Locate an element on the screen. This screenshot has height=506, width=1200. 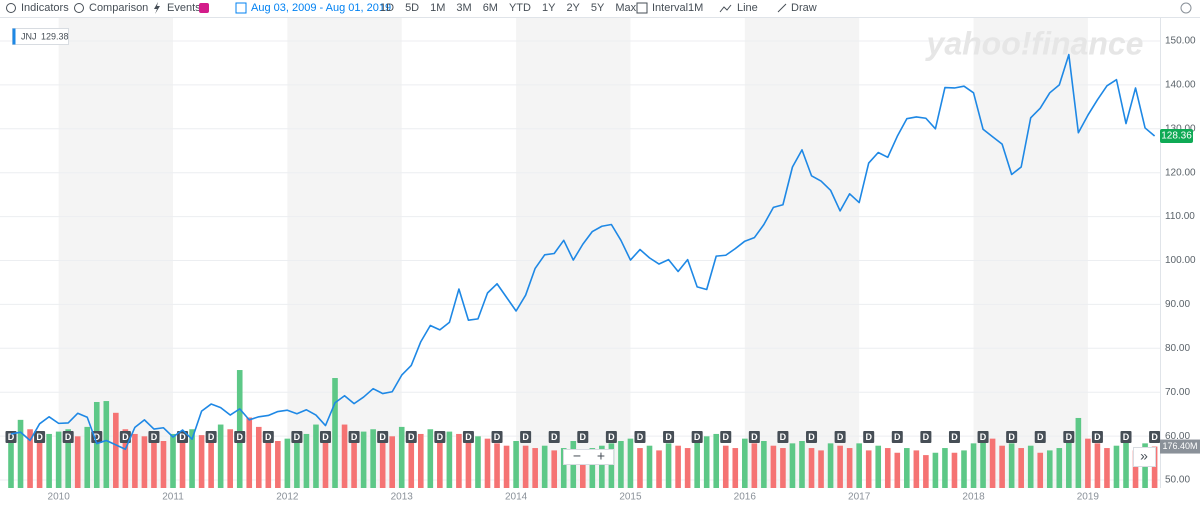
range-button: 1M is located at coordinates (437, 8).